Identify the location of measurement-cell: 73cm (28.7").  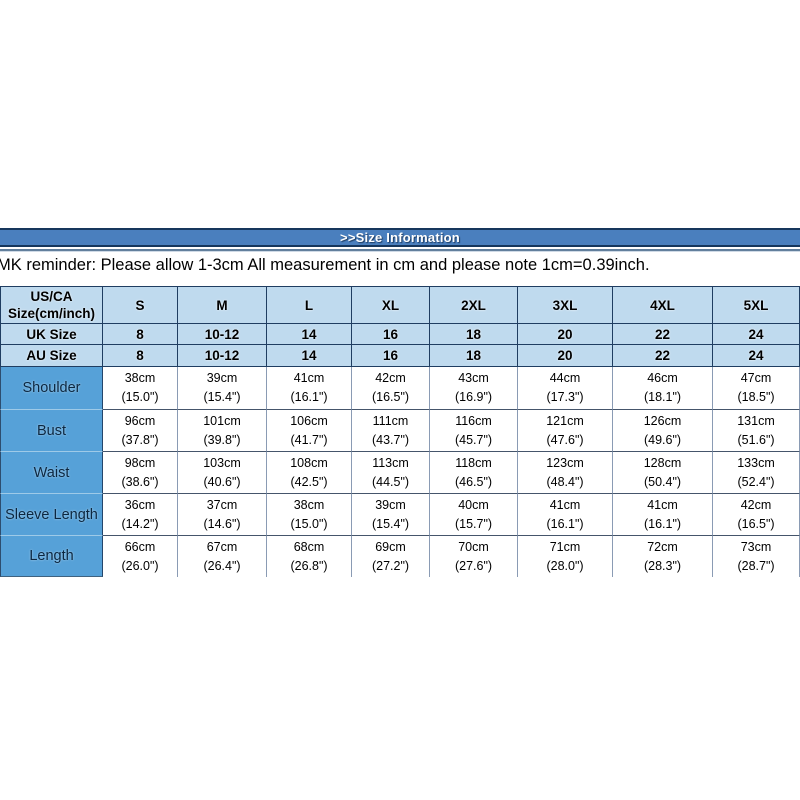
(756, 556).